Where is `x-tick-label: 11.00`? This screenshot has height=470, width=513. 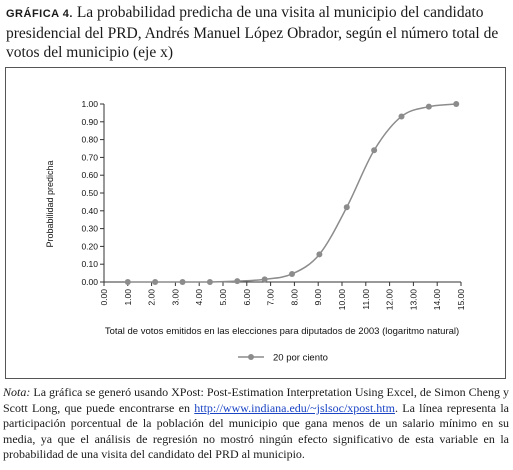
x-tick-label: 11.00 is located at coordinates (366, 299).